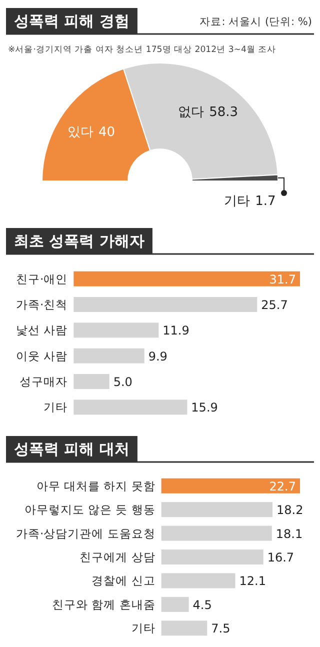 The width and height of the screenshot is (320, 647). I want to click on data-label: 31.7, so click(282, 279).